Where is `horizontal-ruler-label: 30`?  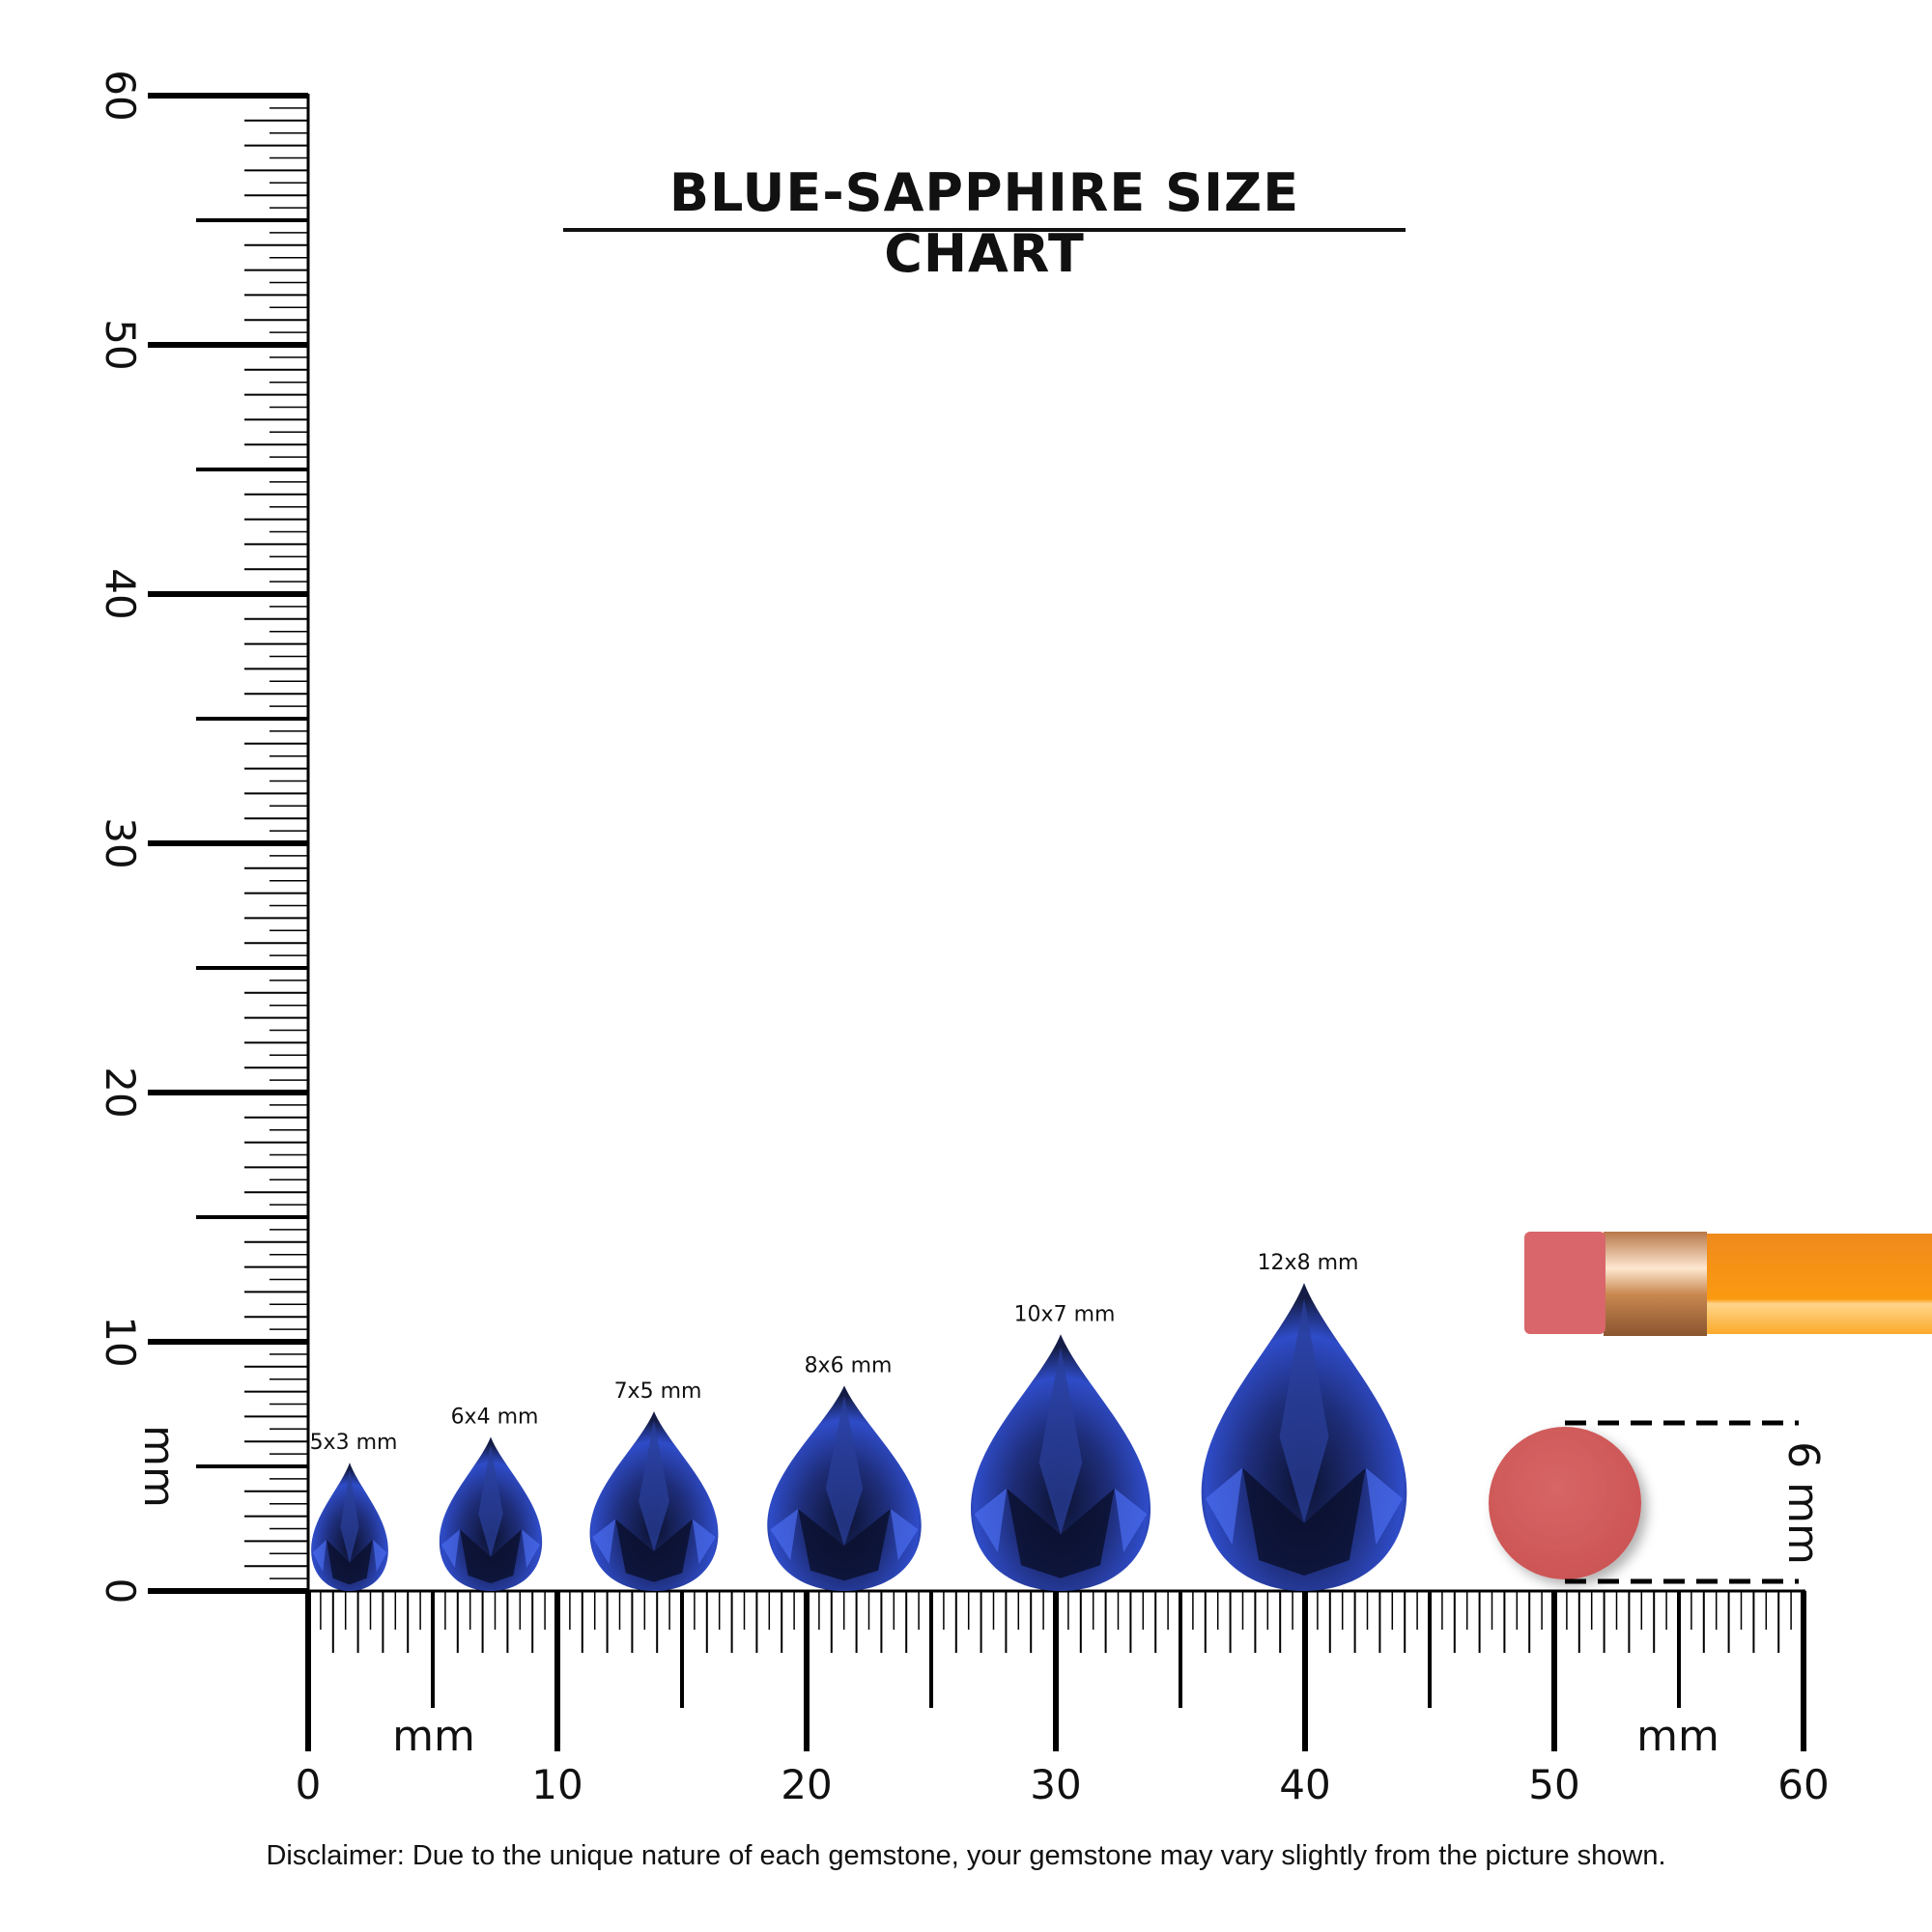
horizontal-ruler-label: 30 is located at coordinates (1055, 1784).